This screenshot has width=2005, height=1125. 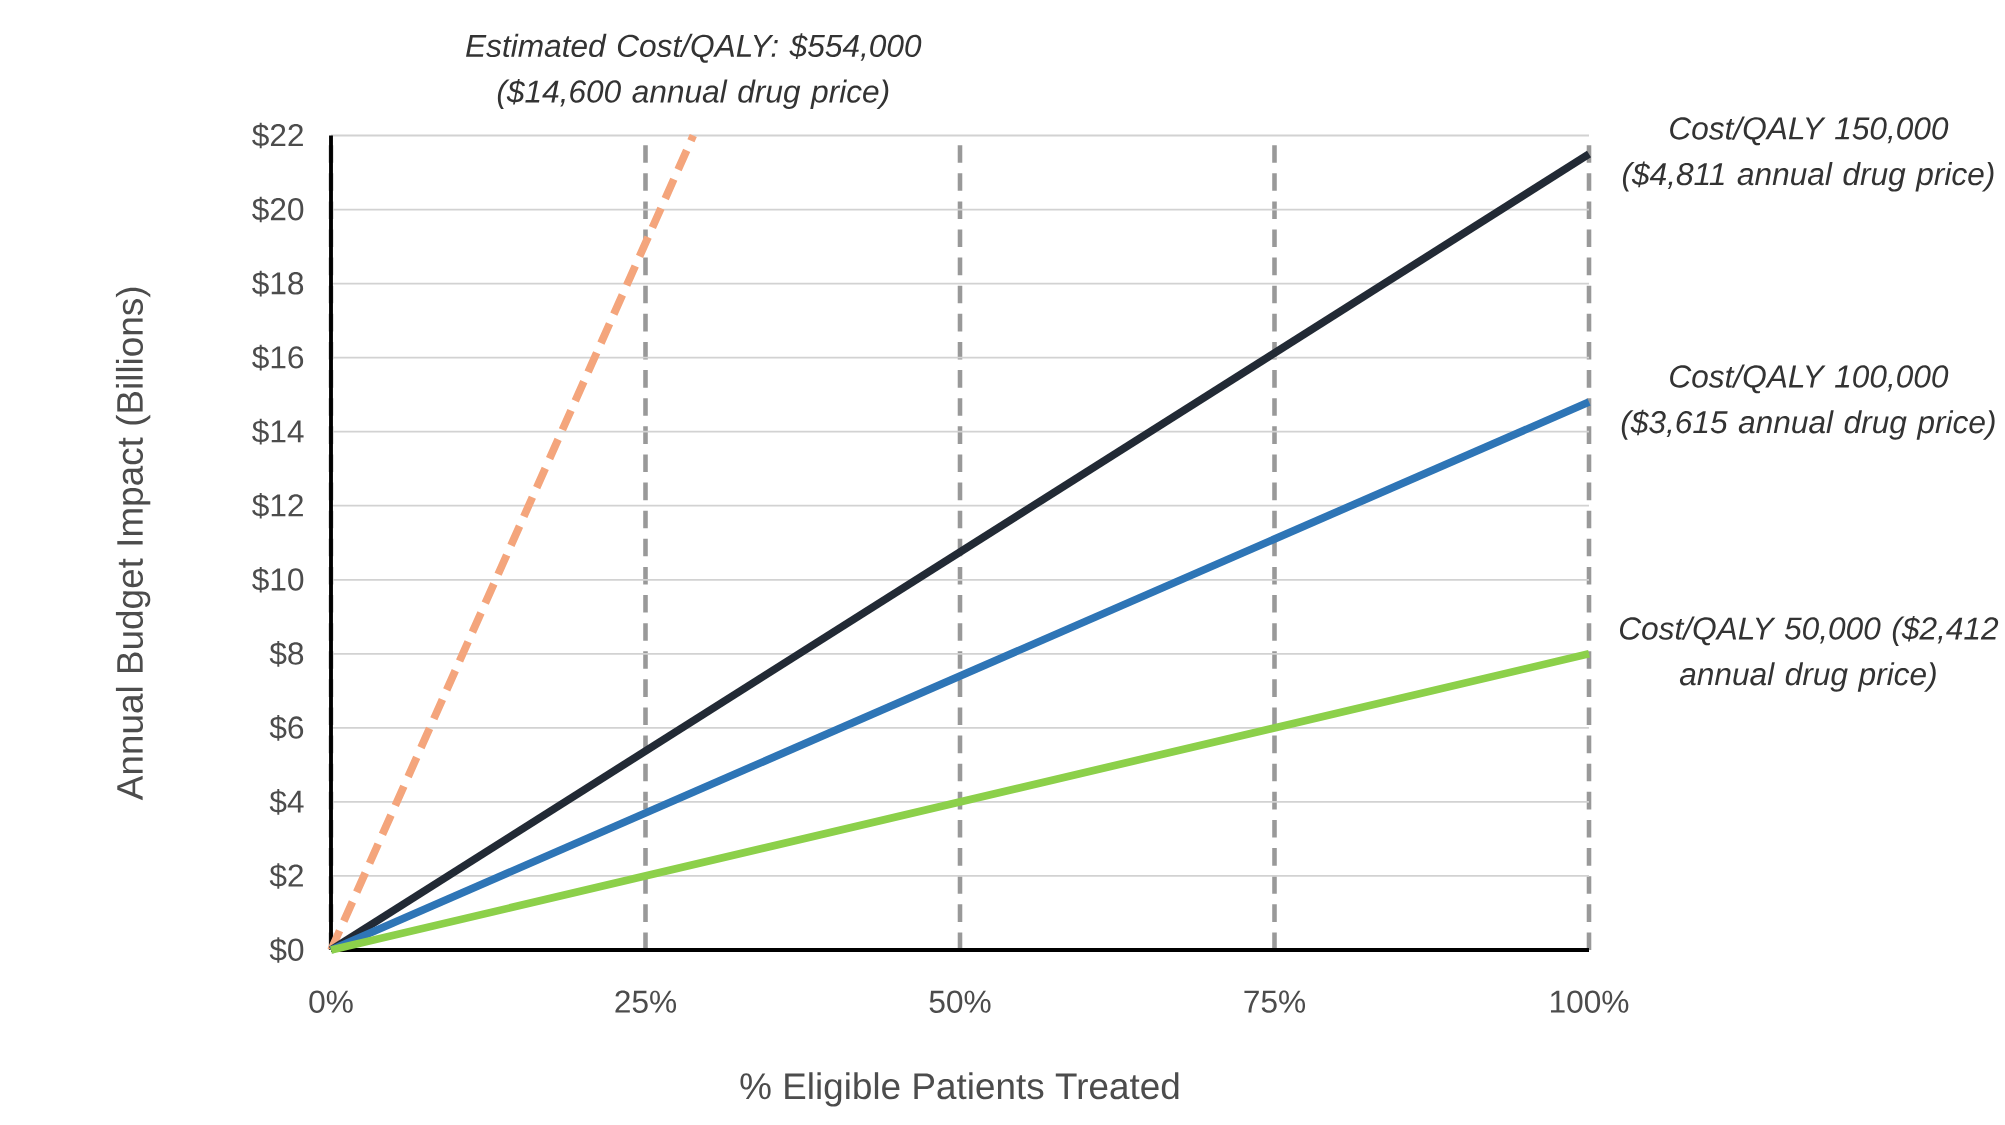 What do you see at coordinates (278, 283) in the screenshot?
I see `y-tick-label: $18` at bounding box center [278, 283].